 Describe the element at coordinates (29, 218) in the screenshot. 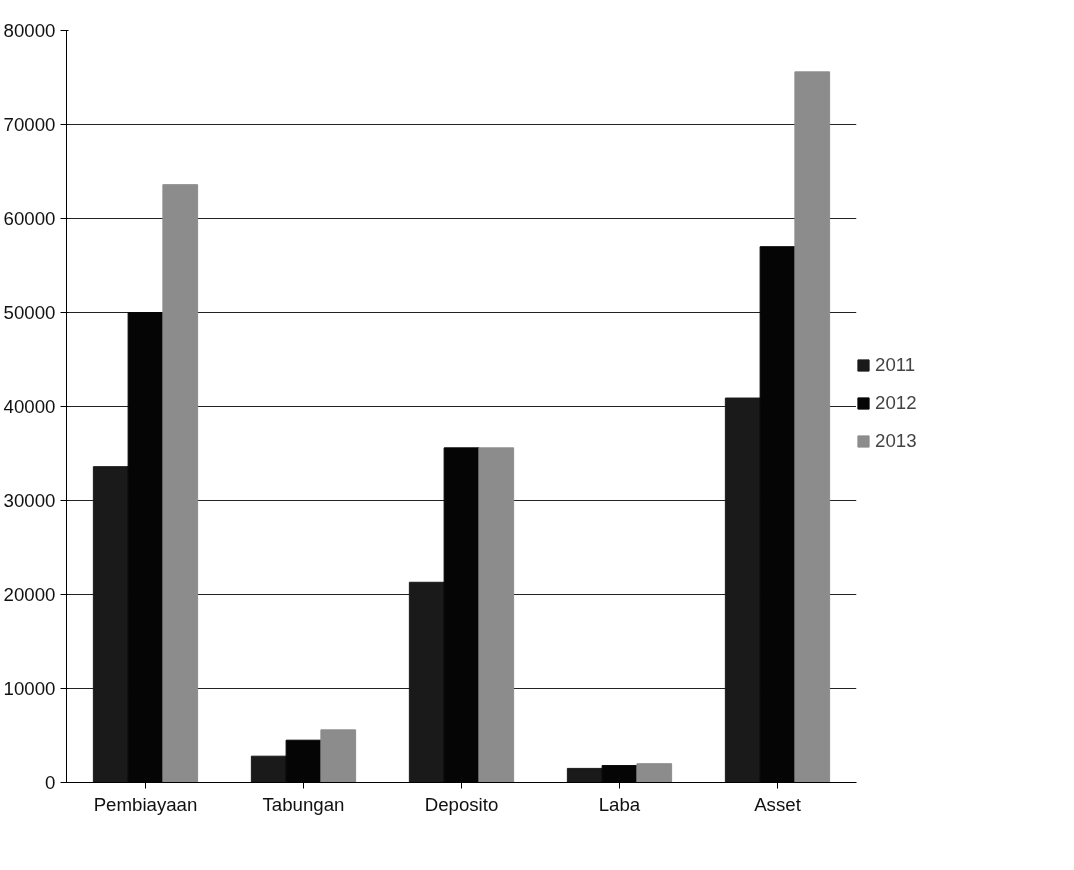

I see `y-tick-label: 60000` at that location.